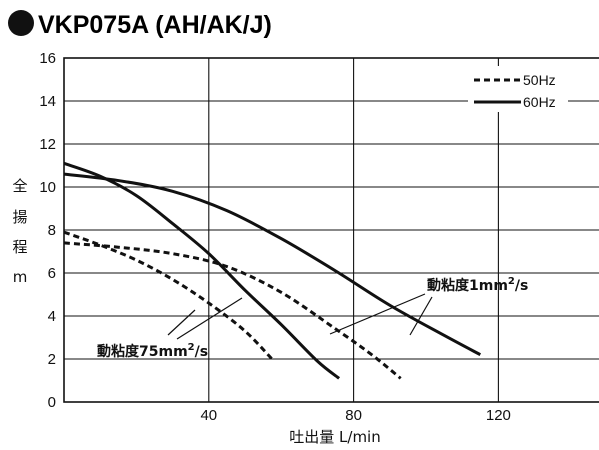 This screenshot has width=599, height=450. Describe the element at coordinates (21, 23) in the screenshot. I see `title-bullet-icon` at that location.